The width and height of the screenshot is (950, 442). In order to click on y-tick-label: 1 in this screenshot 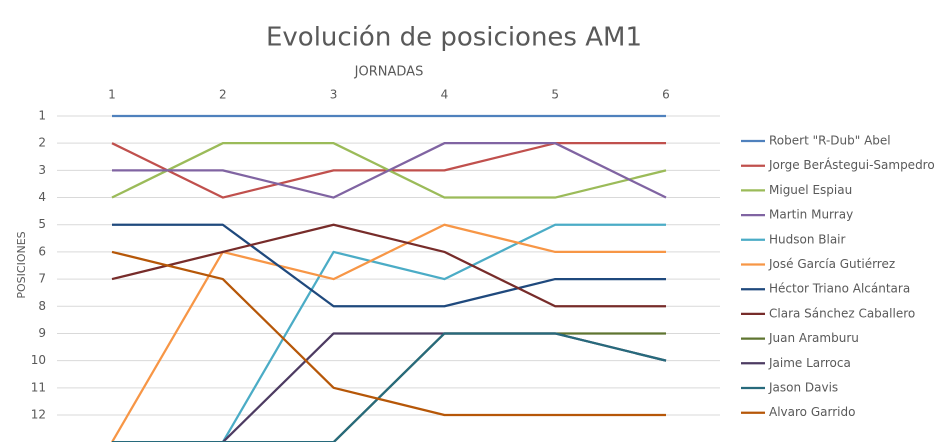, I will do `click(42, 116)`.